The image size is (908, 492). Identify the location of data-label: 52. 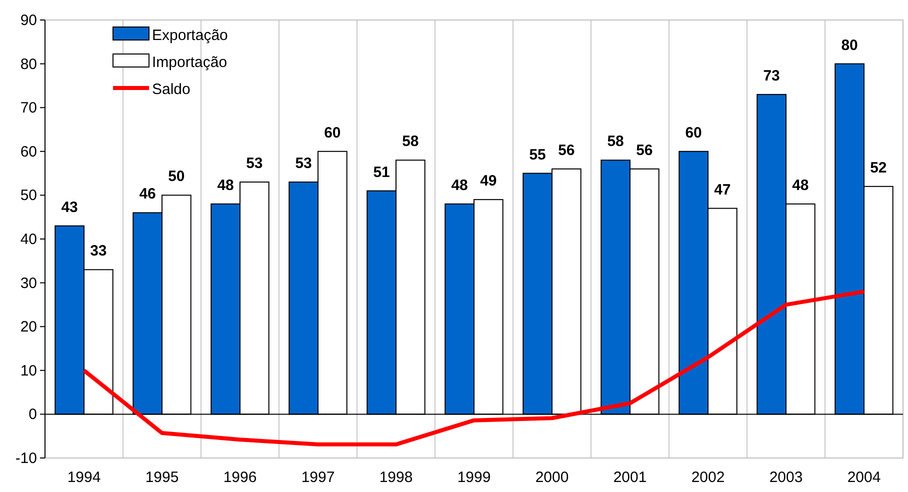
(878, 167).